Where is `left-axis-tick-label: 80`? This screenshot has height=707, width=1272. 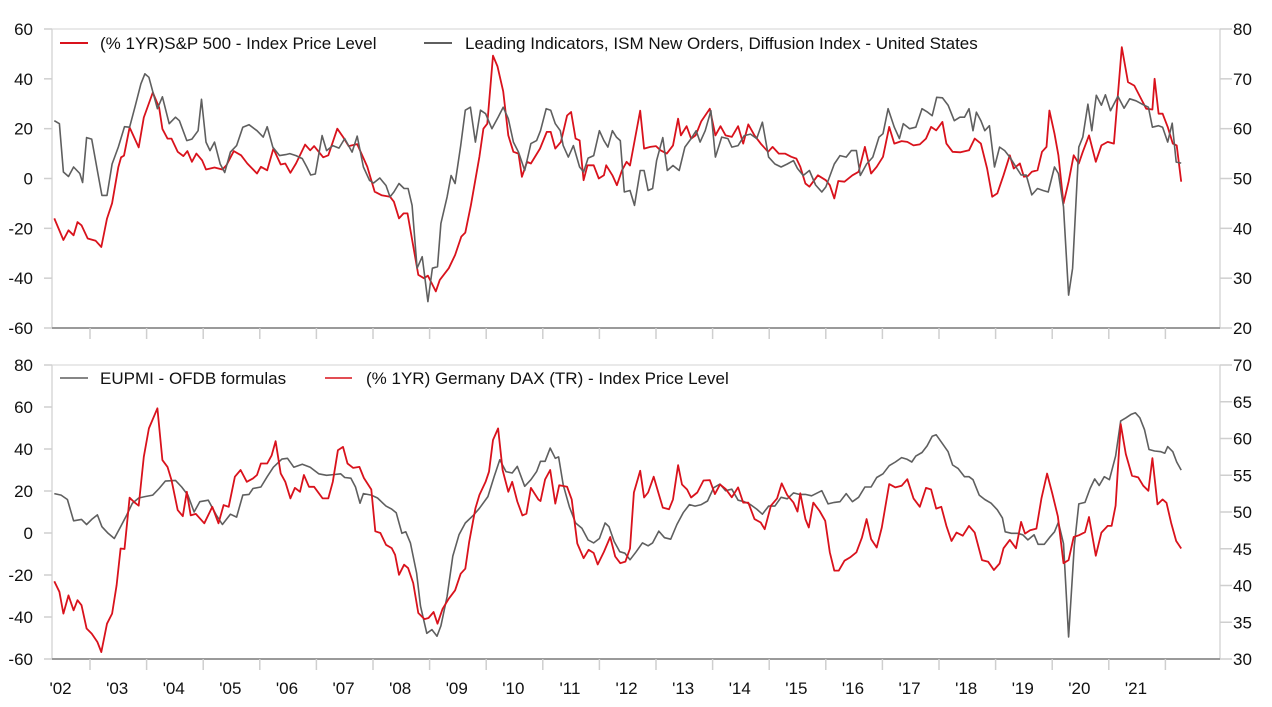 left-axis-tick-label: 80 is located at coordinates (23, 365).